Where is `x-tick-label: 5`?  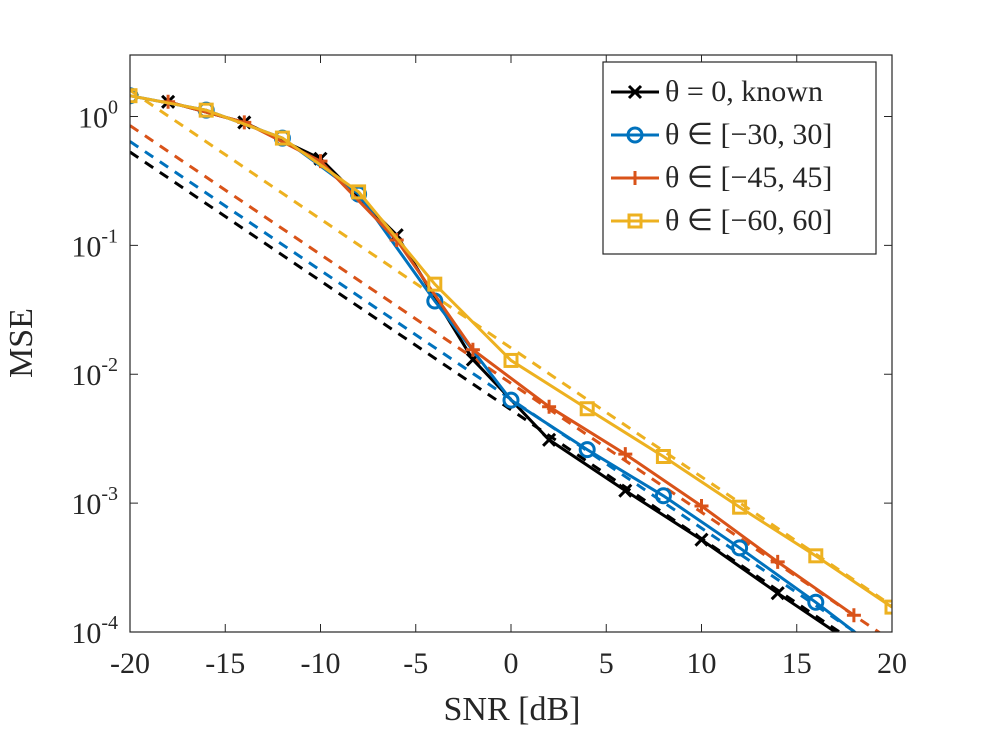 x-tick-label: 5 is located at coordinates (606, 663).